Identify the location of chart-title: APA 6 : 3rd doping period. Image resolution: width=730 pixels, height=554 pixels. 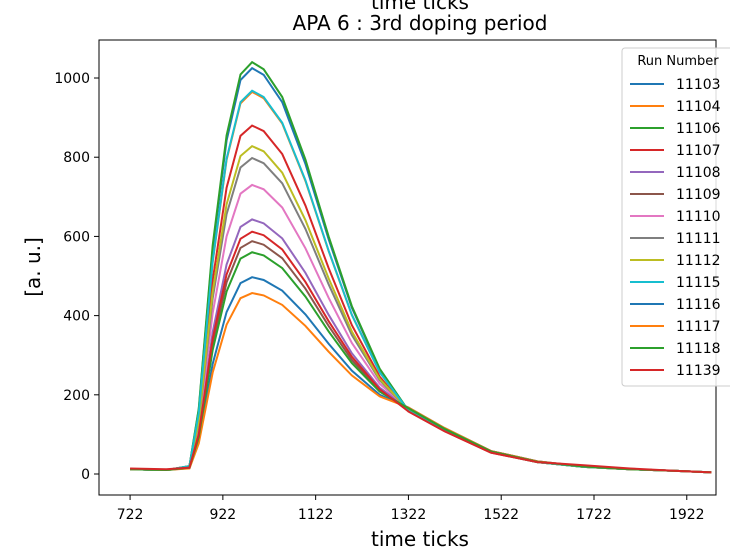
(420, 23).